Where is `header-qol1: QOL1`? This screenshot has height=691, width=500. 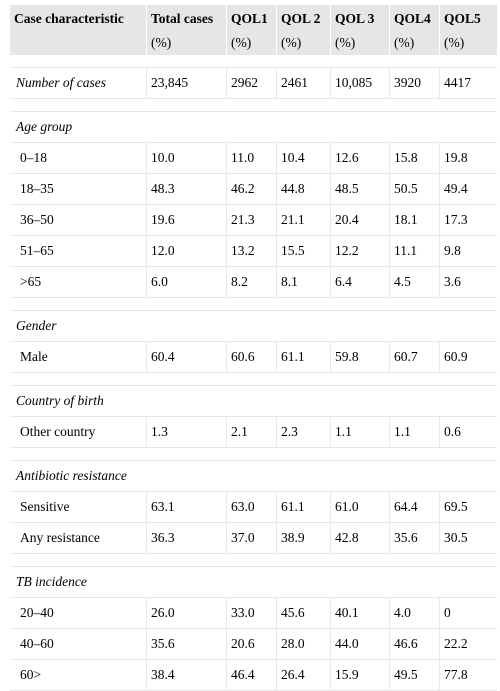 header-qol1: QOL1 is located at coordinates (251, 18).